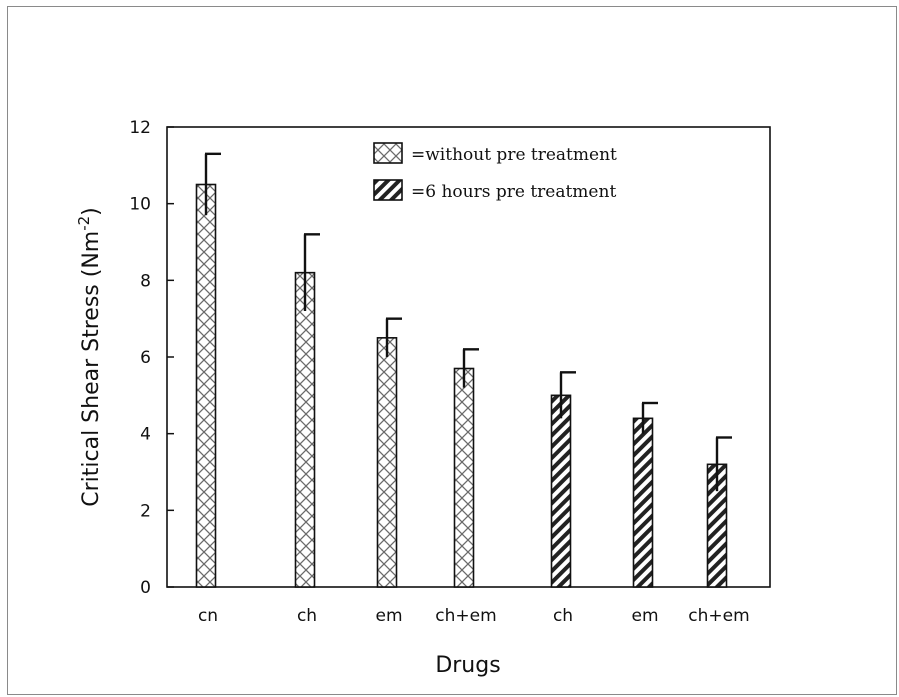  I want to click on y-tick-label: 2, so click(145, 511).